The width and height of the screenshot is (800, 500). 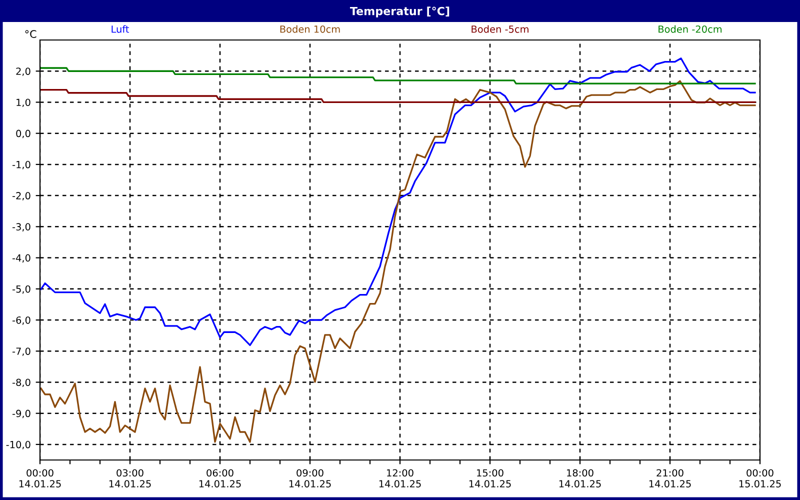 I want to click on y-tick-label: -10,0, so click(x=18, y=445).